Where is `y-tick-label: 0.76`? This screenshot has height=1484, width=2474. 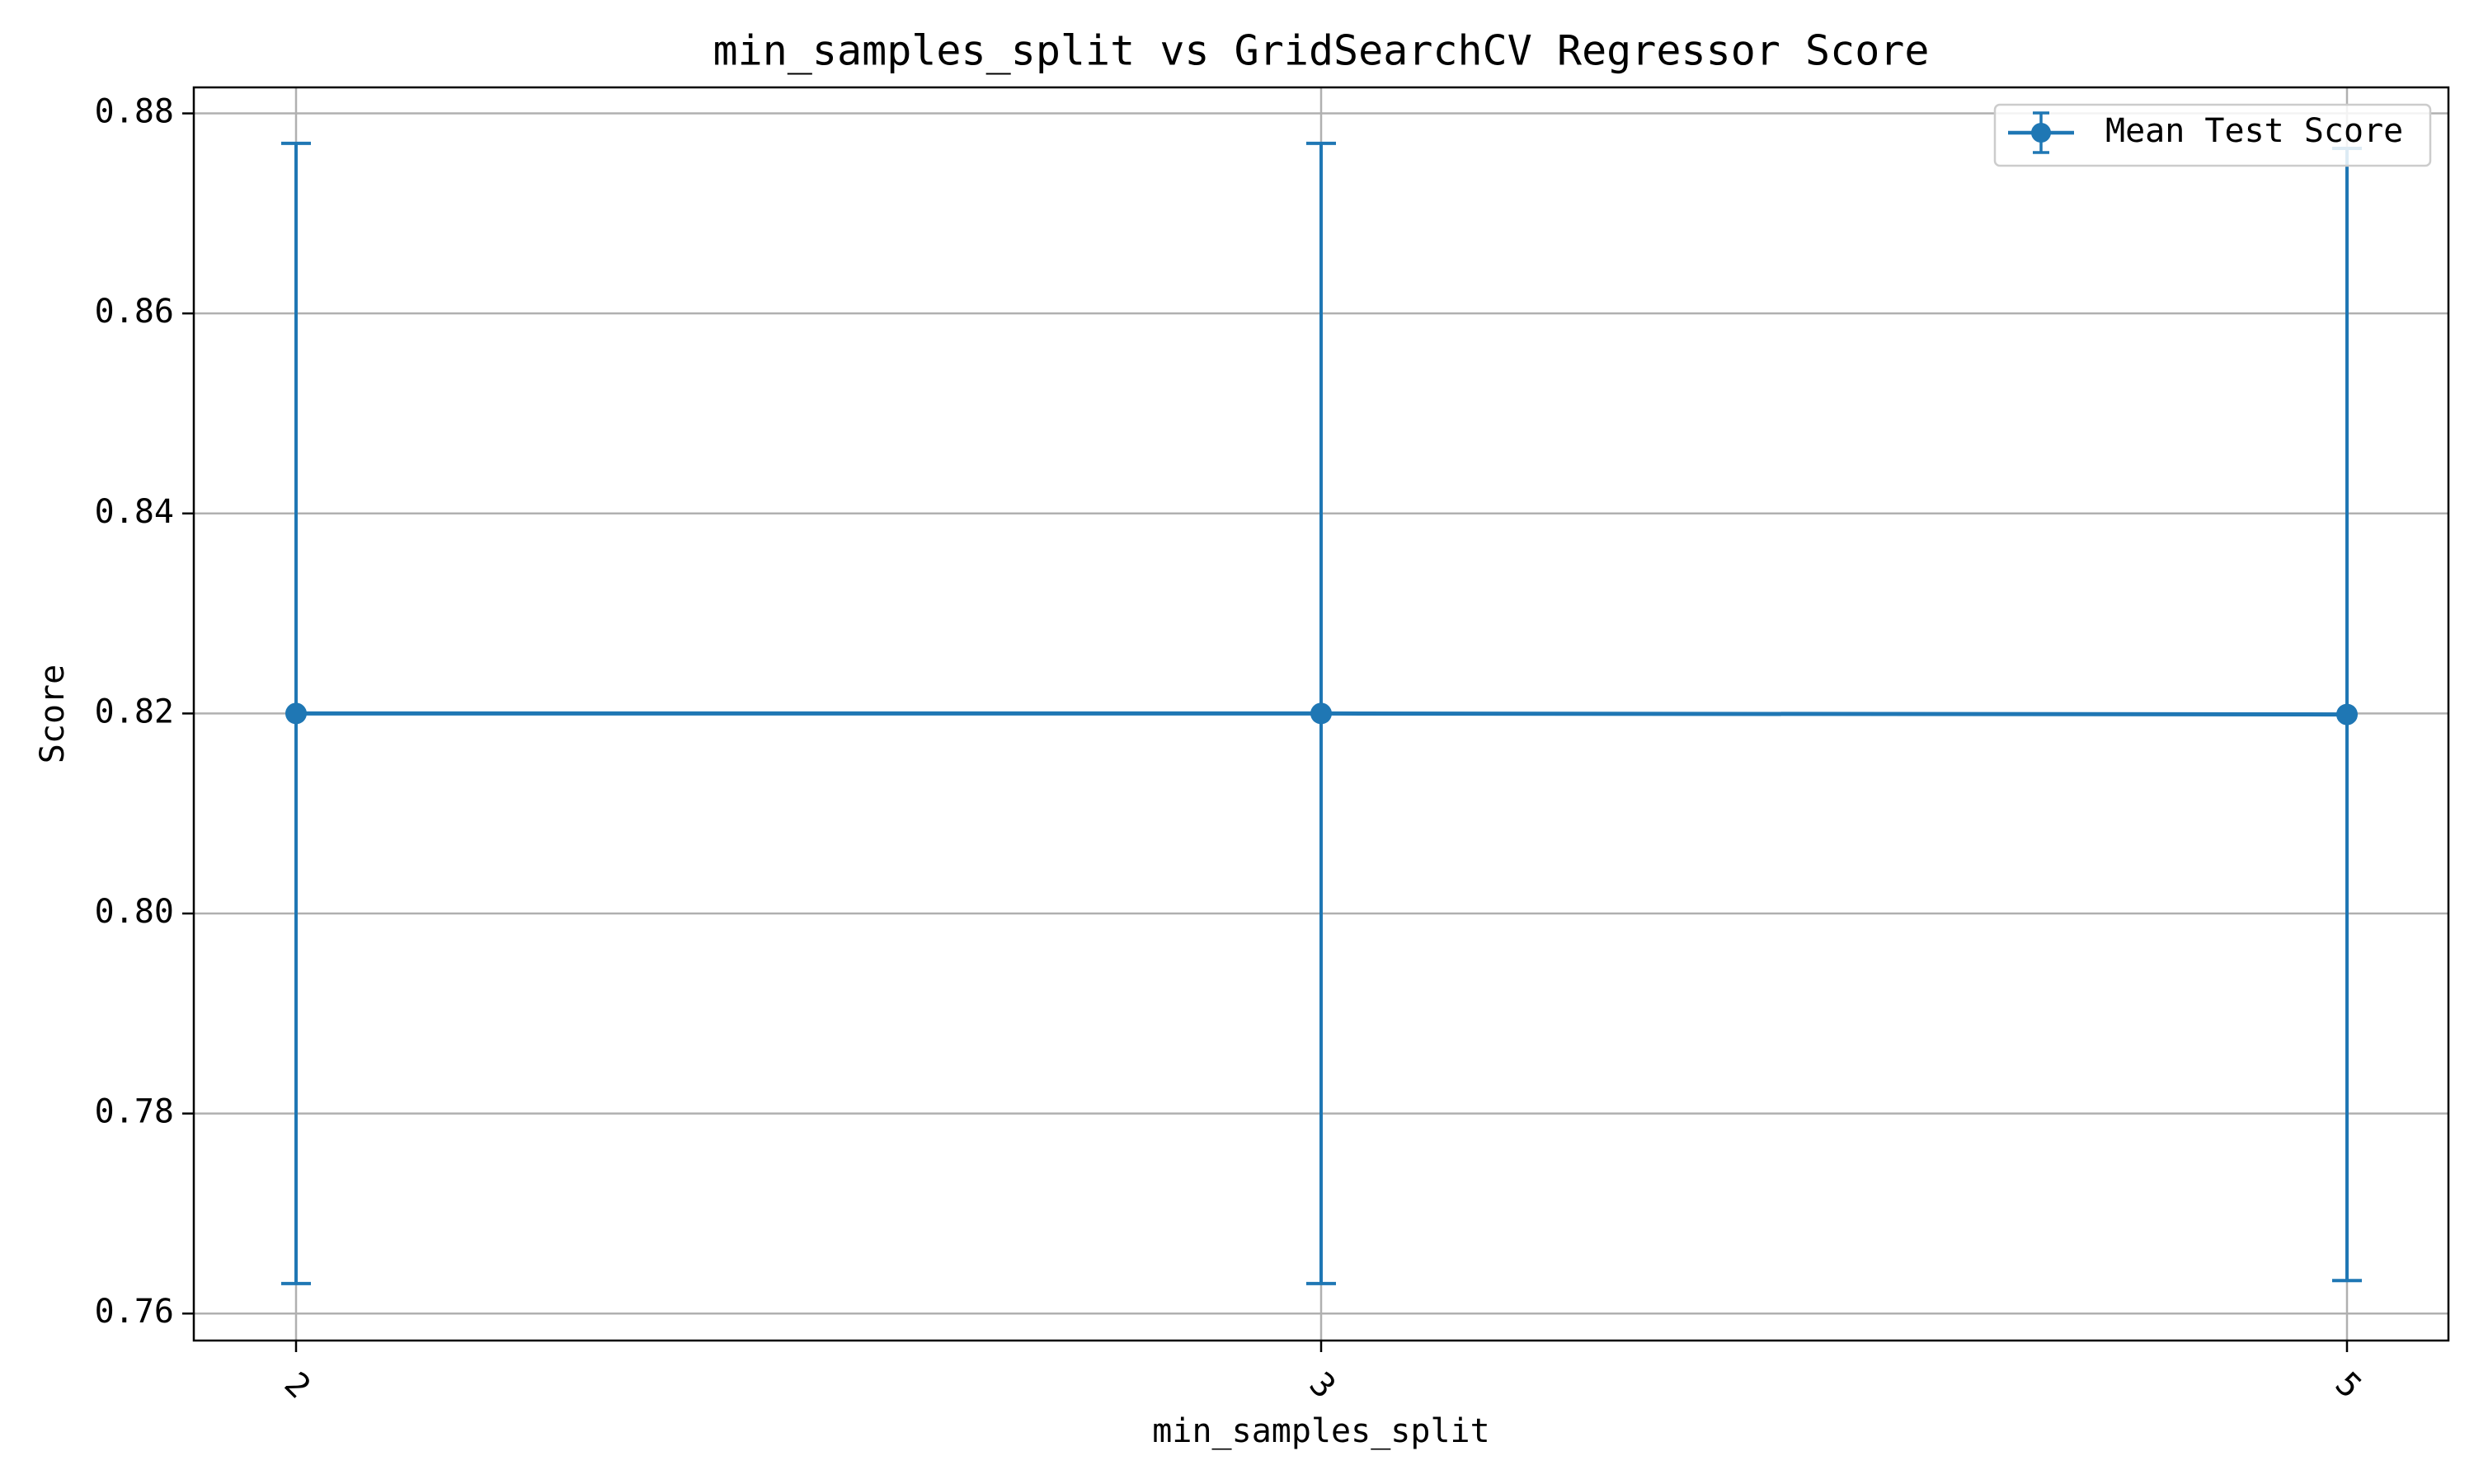
y-tick-label: 0.76 is located at coordinates (134, 1312).